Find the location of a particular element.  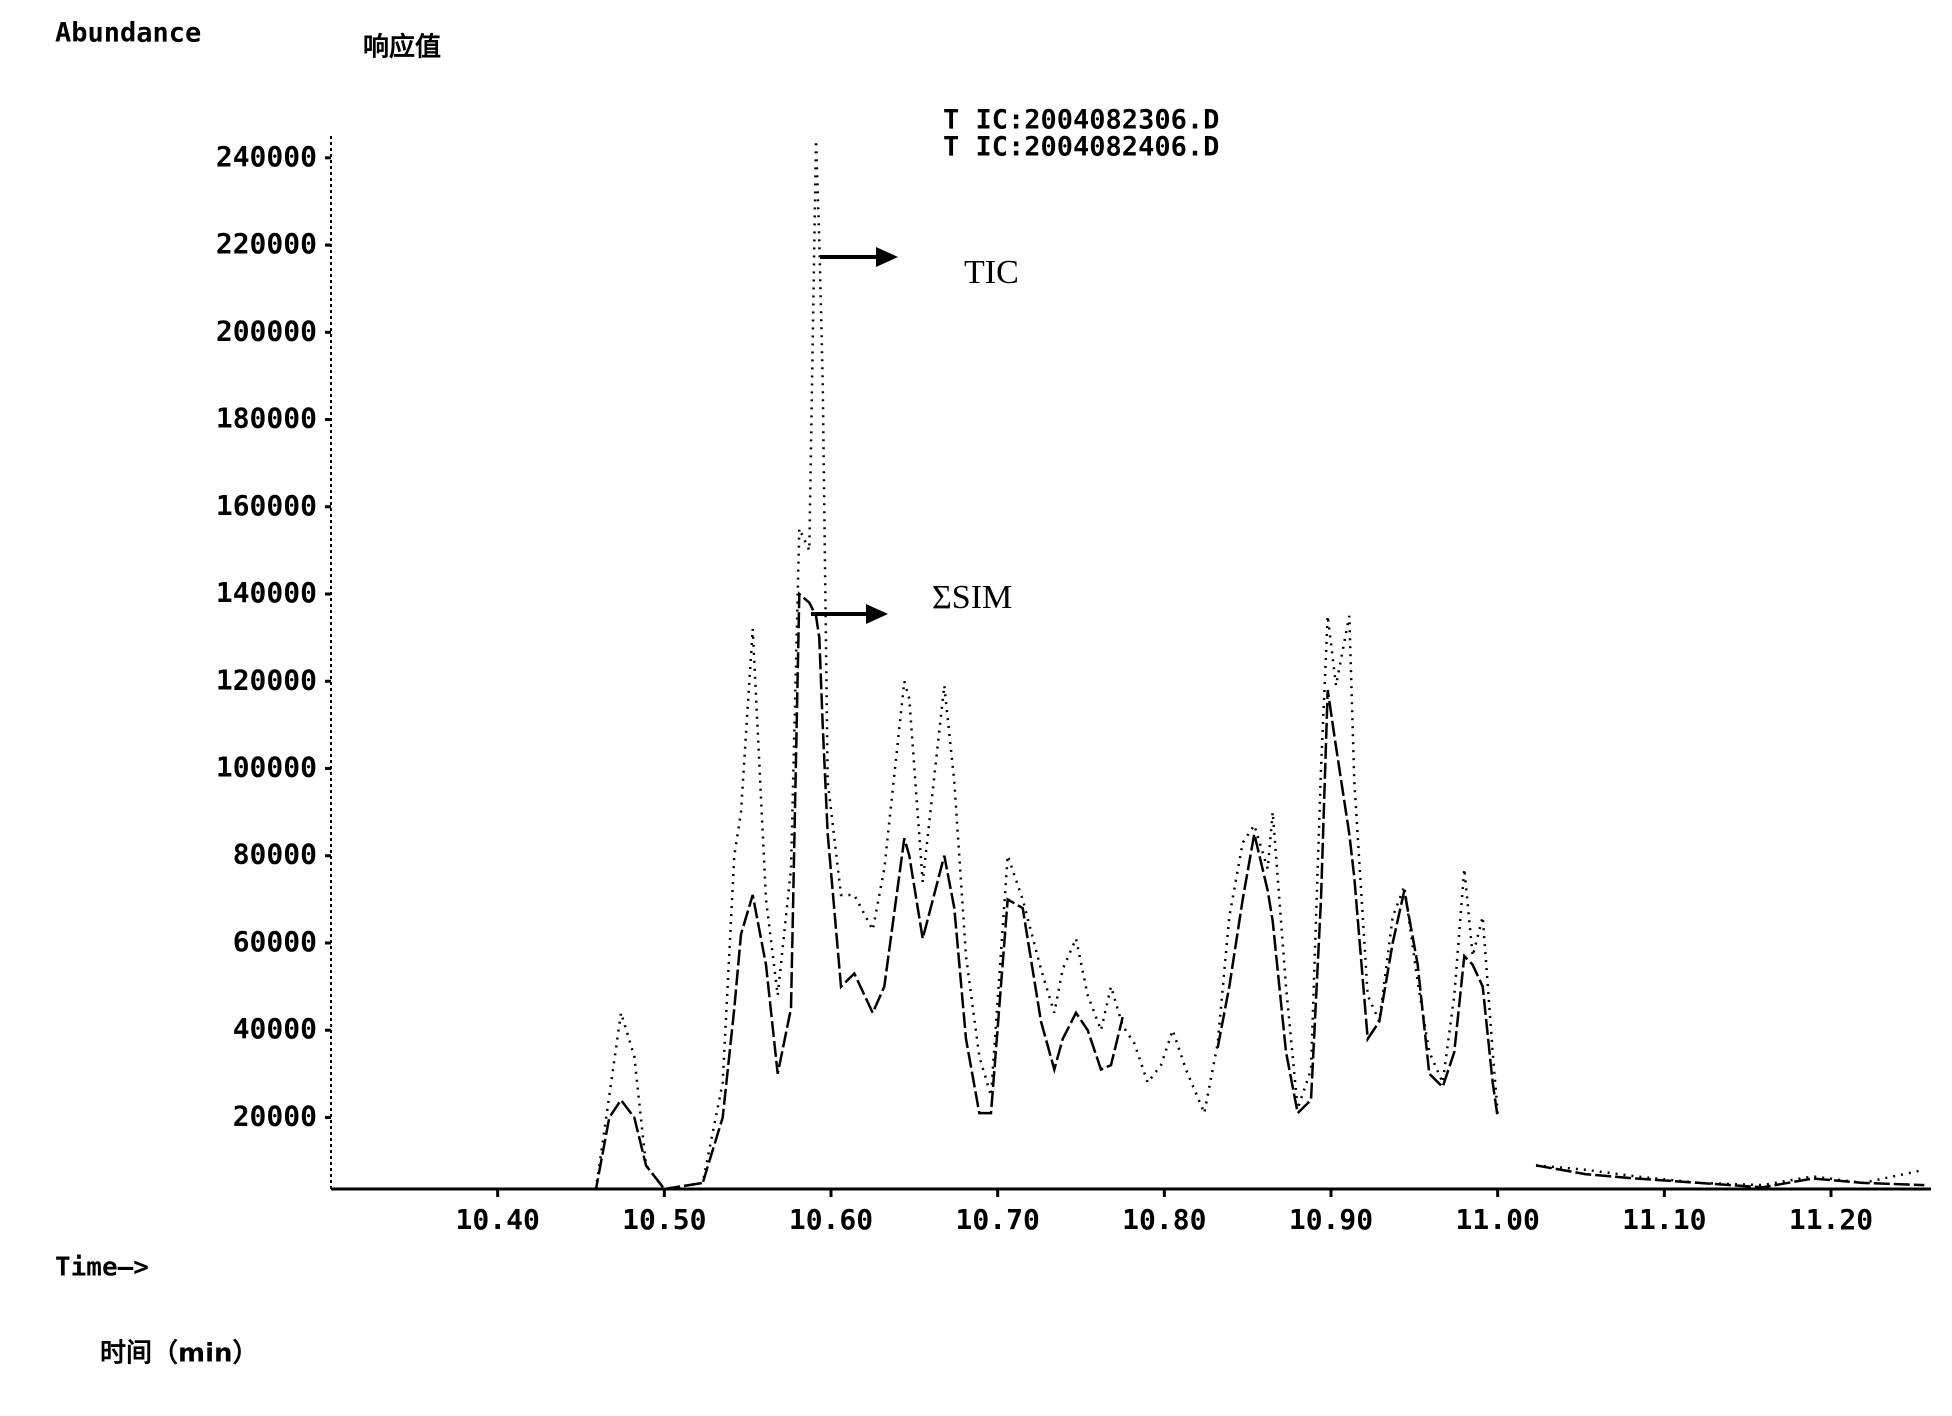

x-tick-label: 11.10 is located at coordinates (1664, 1219).